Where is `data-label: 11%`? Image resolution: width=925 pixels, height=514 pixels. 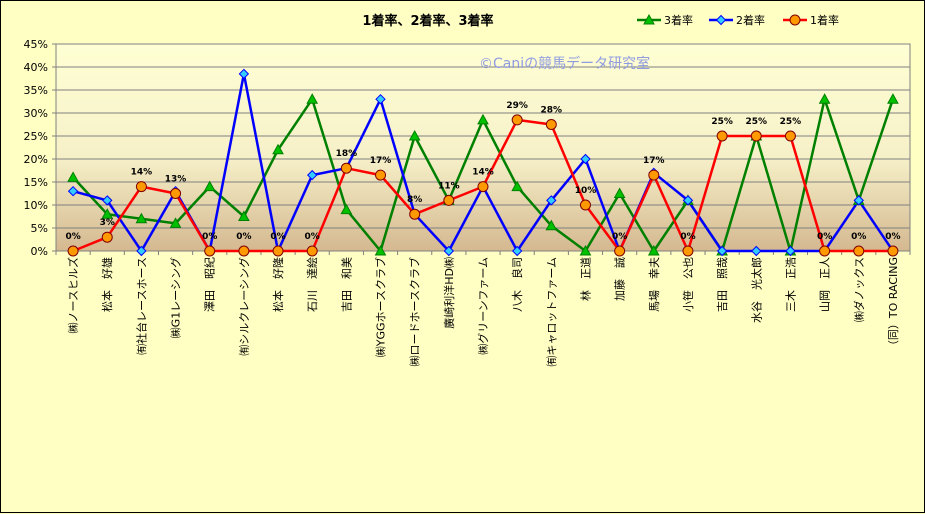 data-label: 11% is located at coordinates (449, 186).